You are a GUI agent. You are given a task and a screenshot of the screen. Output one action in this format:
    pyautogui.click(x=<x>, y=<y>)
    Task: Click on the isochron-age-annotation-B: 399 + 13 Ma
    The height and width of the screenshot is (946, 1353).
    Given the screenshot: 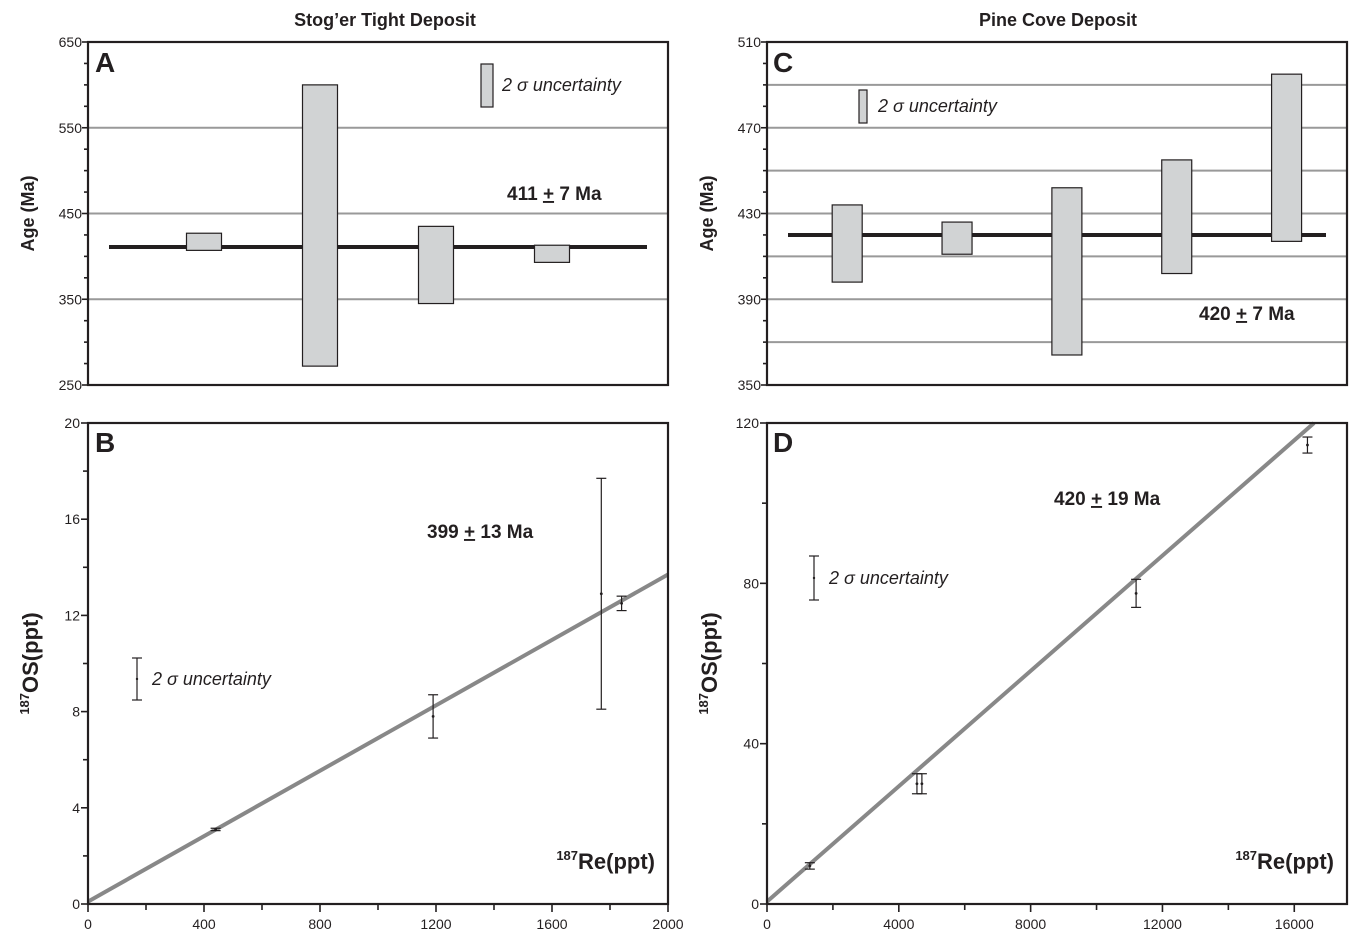 What is the action you would take?
    pyautogui.click(x=480, y=532)
    